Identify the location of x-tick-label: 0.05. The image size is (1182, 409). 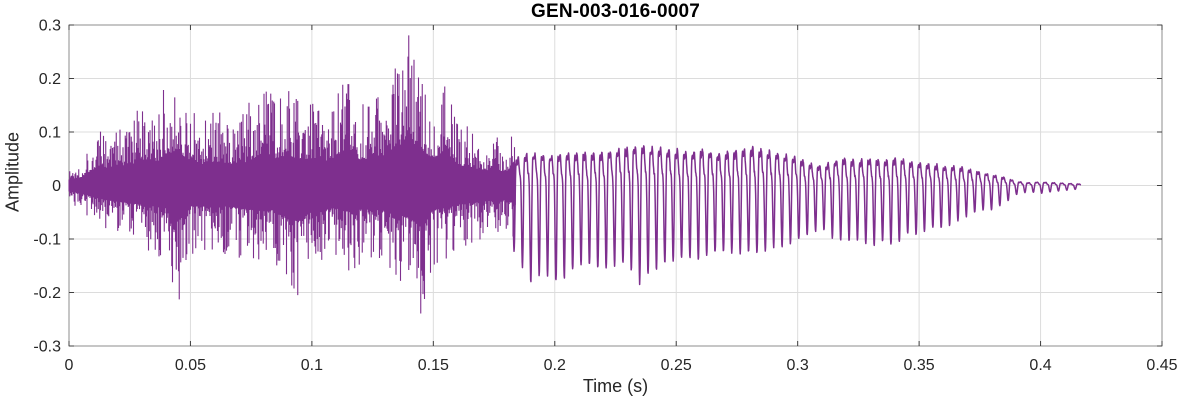
(190, 365).